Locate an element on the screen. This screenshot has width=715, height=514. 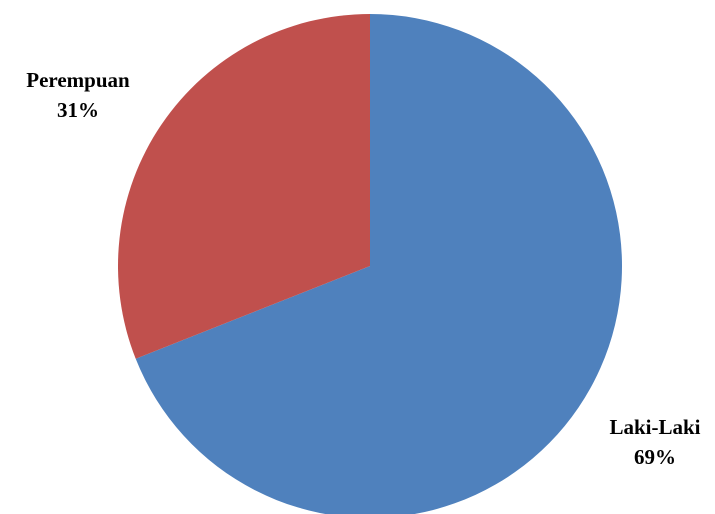
data-label-category: Perempuan is located at coordinates (78, 80).